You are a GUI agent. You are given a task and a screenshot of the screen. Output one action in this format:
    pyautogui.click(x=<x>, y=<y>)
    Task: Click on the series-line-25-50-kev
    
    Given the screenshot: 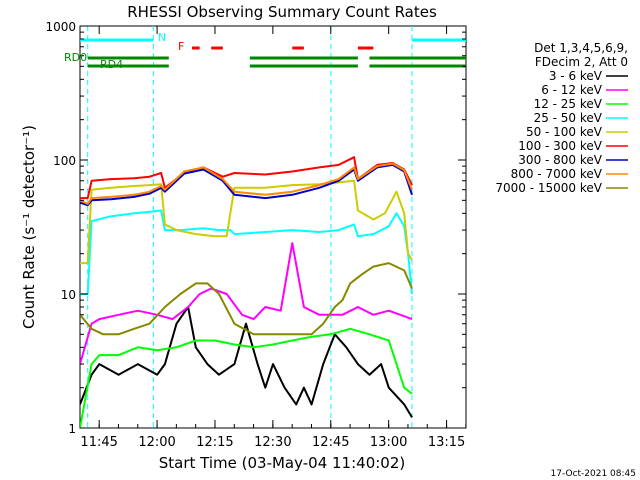 What is the action you would take?
    pyautogui.click(x=246, y=252)
    